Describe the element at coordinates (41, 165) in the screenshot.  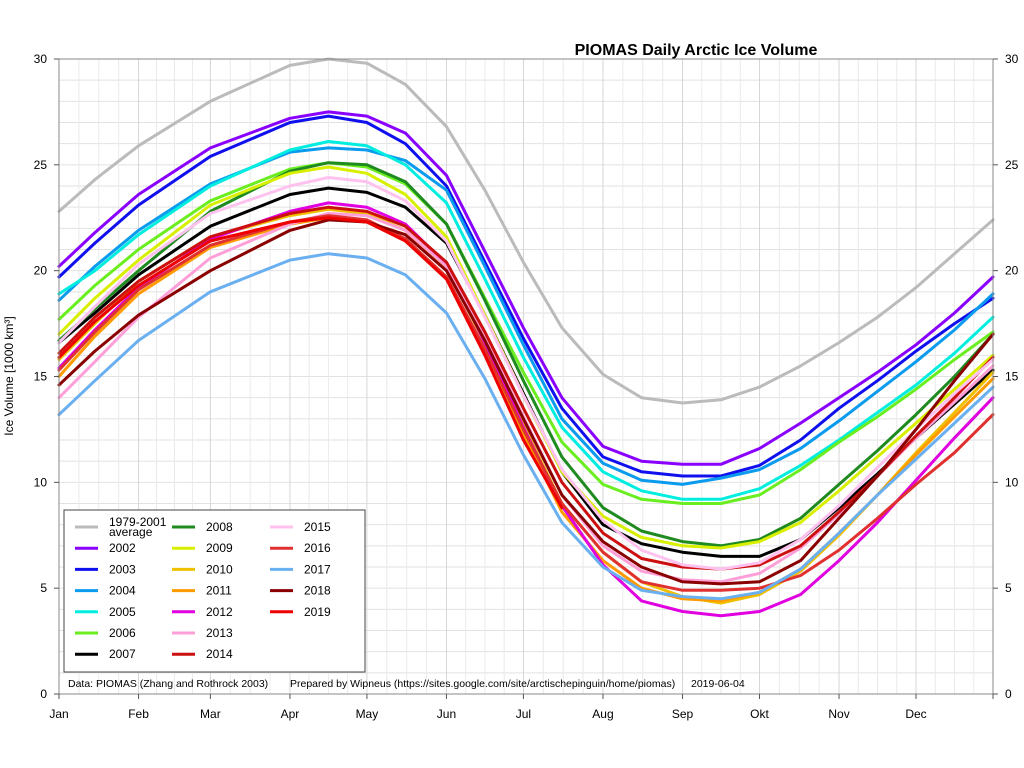
I see `y-tick-label: 25` at that location.